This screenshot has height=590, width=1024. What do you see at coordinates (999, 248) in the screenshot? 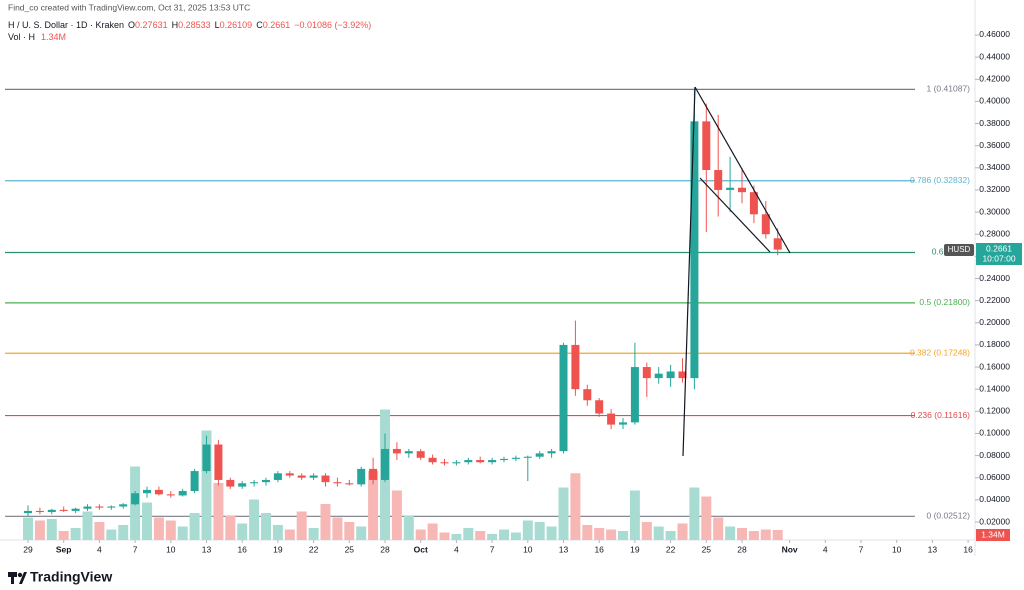
I see `last-price: 0.2661` at bounding box center [999, 248].